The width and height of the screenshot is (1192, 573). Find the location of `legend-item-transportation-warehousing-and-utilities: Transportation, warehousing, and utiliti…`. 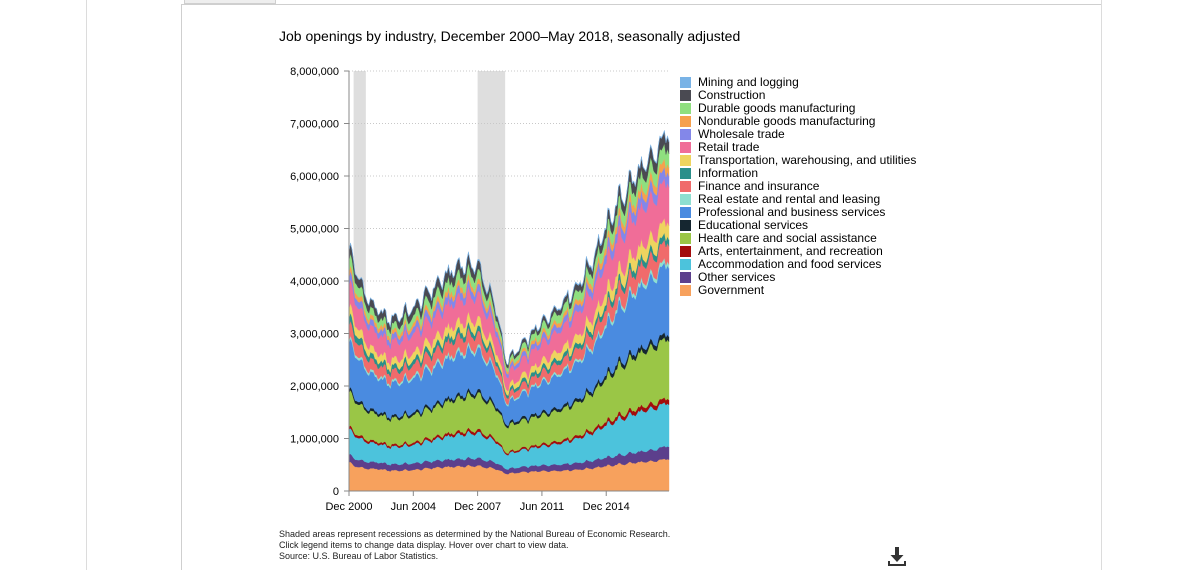

legend-item-transportation-warehousing-and-utilities: Transportation, warehousing, and utiliti… is located at coordinates (798, 160).